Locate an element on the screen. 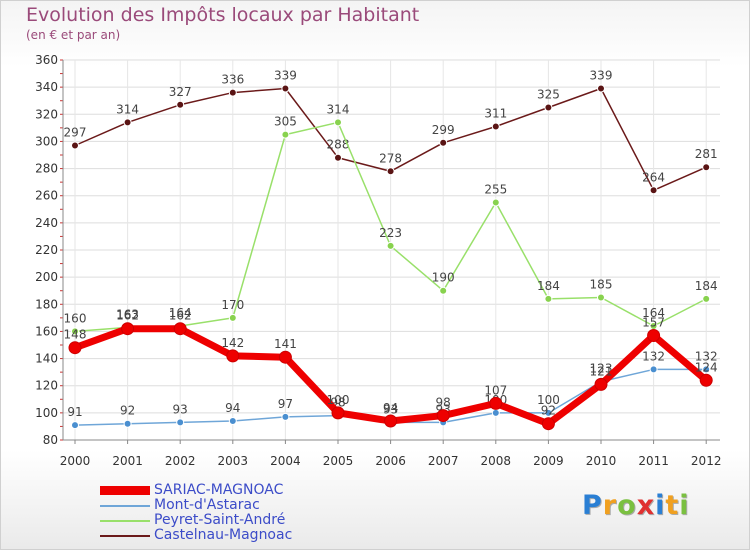  x-tick-label: 2004 is located at coordinates (285, 461).